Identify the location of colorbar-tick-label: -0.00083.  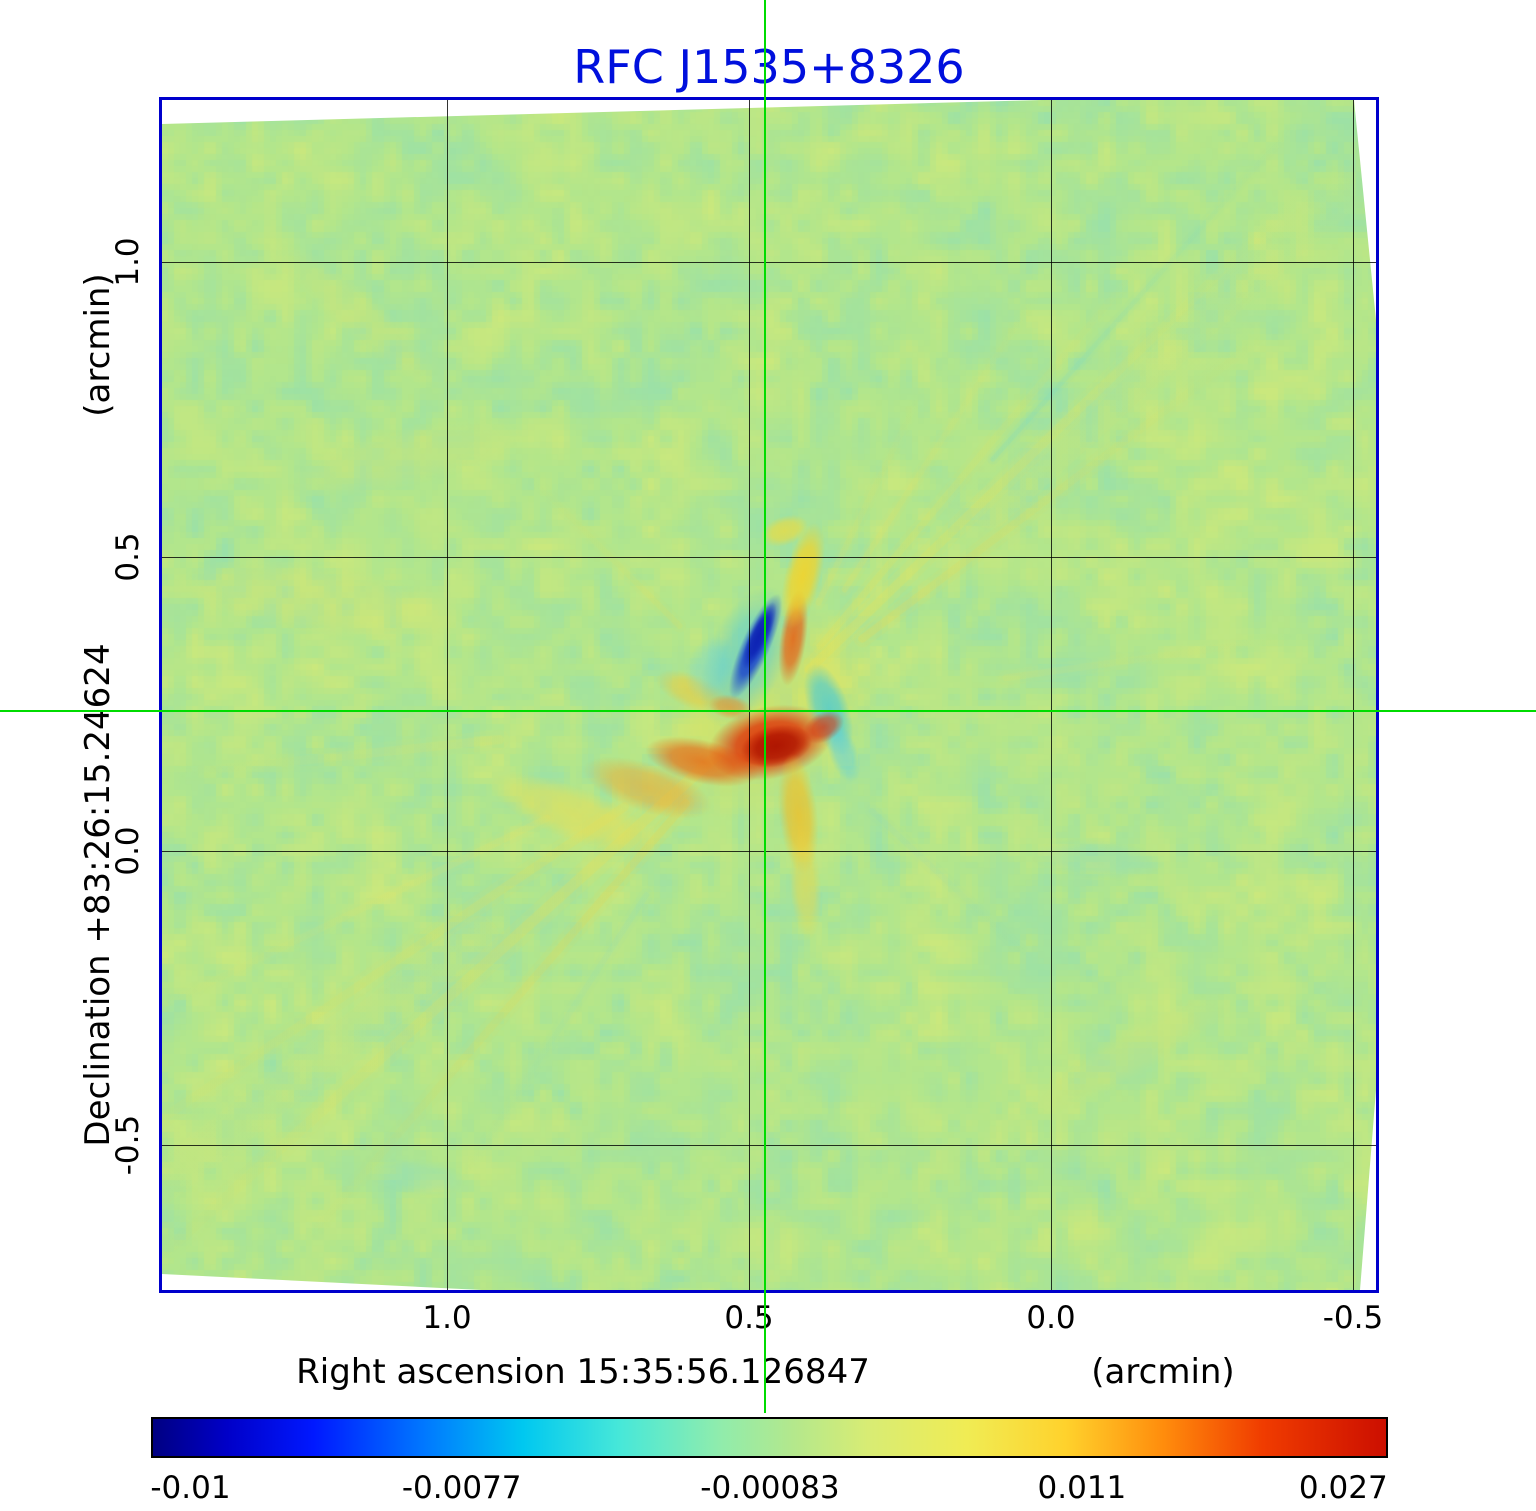
(770, 1488).